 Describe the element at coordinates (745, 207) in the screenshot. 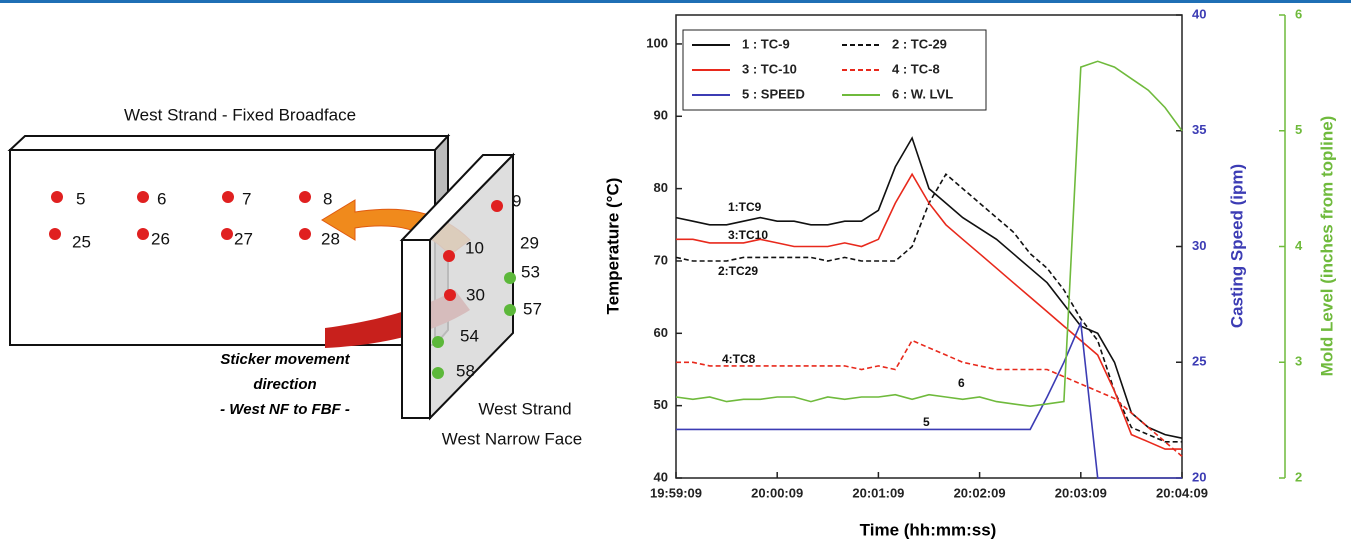

I see `annotation: 1:TC9` at that location.